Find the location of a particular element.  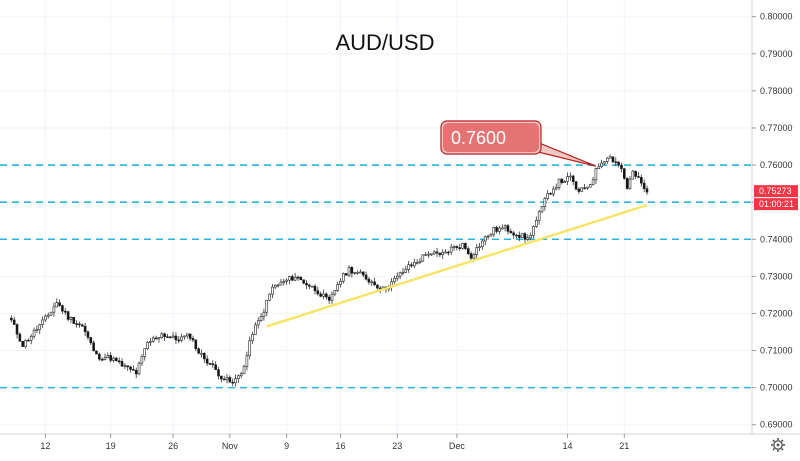

countdown-badge is located at coordinates (776, 204).